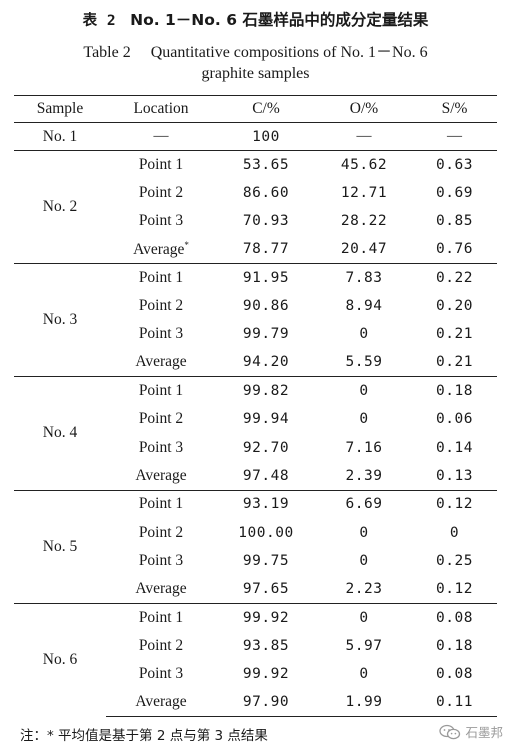 Image resolution: width=511 pixels, height=749 pixels. I want to click on c-cell: 86.60, so click(266, 192).